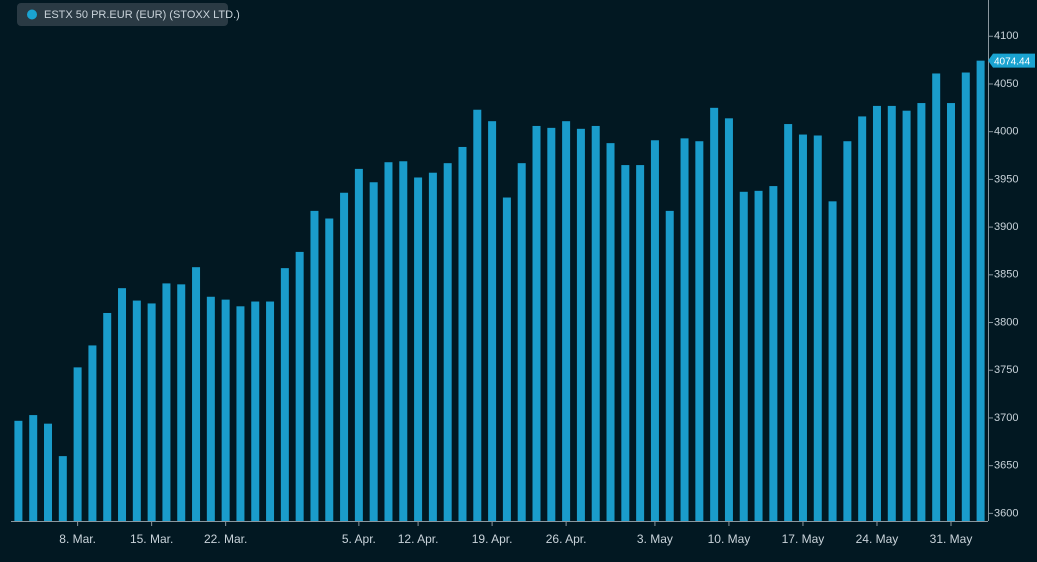  Describe the element at coordinates (566, 539) in the screenshot. I see `x-tick-label: 26. Apr.` at that location.